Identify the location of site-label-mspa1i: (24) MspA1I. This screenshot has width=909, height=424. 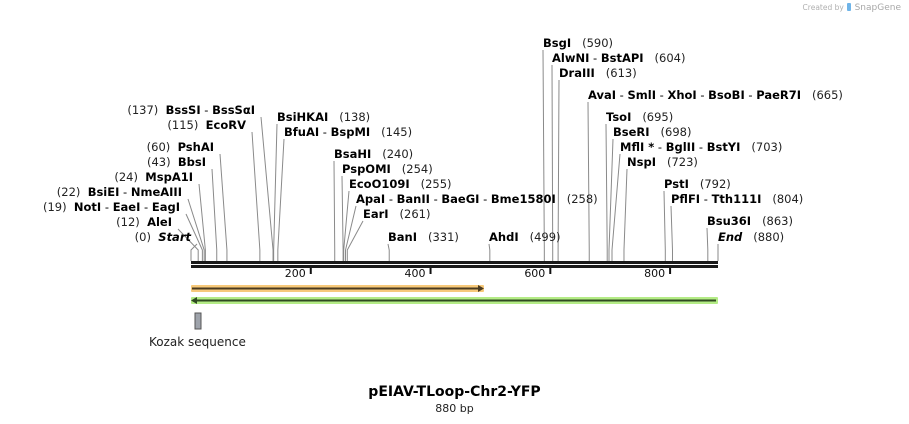
(153, 177).